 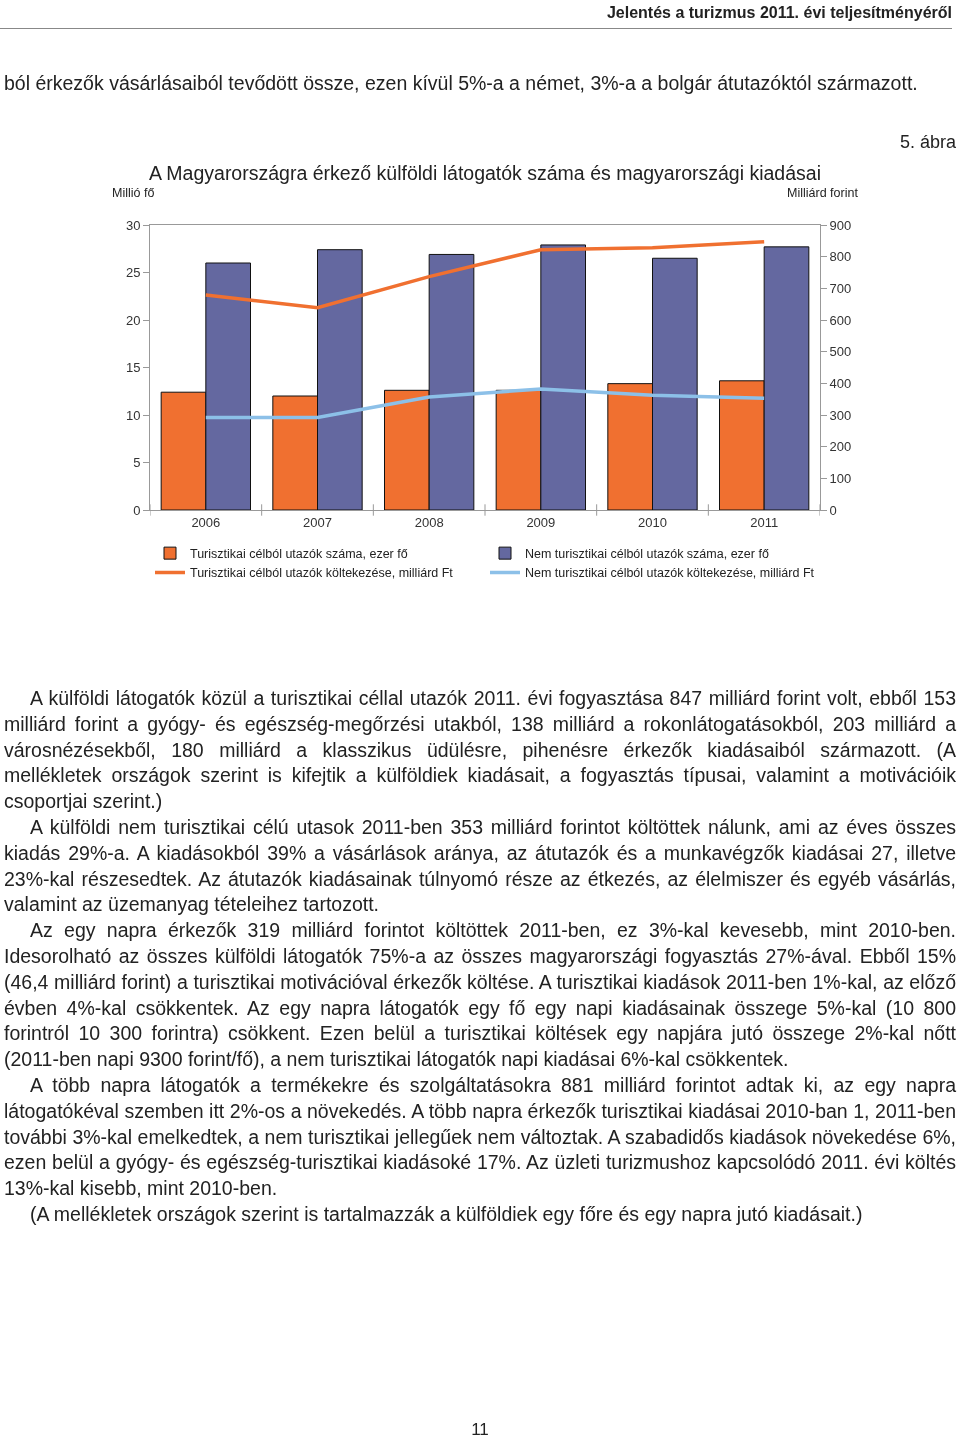 What do you see at coordinates (480, 750) in the screenshot?
I see `text: A külföldi látogatók közül a turisztikai céllal utazók 2011. évi fogyasztása 847 milliárd forint volt, ebből 153 milliárd forint a gyógy- és egészség-megőrzési utakból, 138 milliárd a rokonlátogatásokból, 203 milliárd a városnézésekből, 180 milliárd a klasszikus üdülésre, pihenésre érkezők kiadásaiból származott. (A mellékletek országok szerint is kifejtik a külföldiek kiadásait, a fogyasztás típusai, valamint a motivációik csoportjai szerint.)` at bounding box center [480, 750].